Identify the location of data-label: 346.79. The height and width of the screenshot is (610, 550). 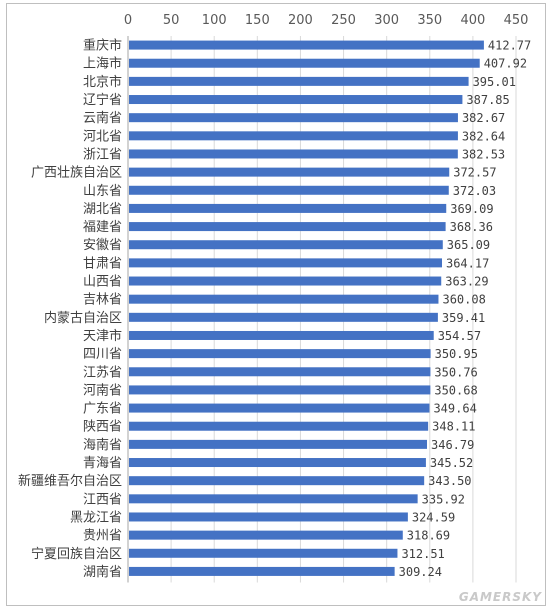
(452, 445).